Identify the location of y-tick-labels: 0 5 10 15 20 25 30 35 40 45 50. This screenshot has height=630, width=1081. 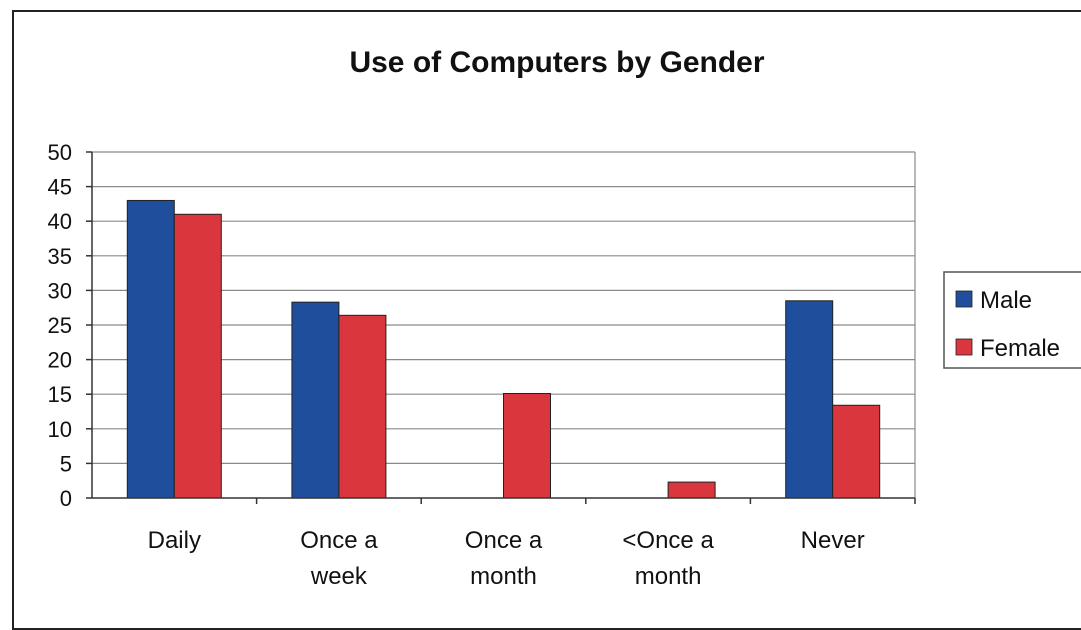
(60, 325).